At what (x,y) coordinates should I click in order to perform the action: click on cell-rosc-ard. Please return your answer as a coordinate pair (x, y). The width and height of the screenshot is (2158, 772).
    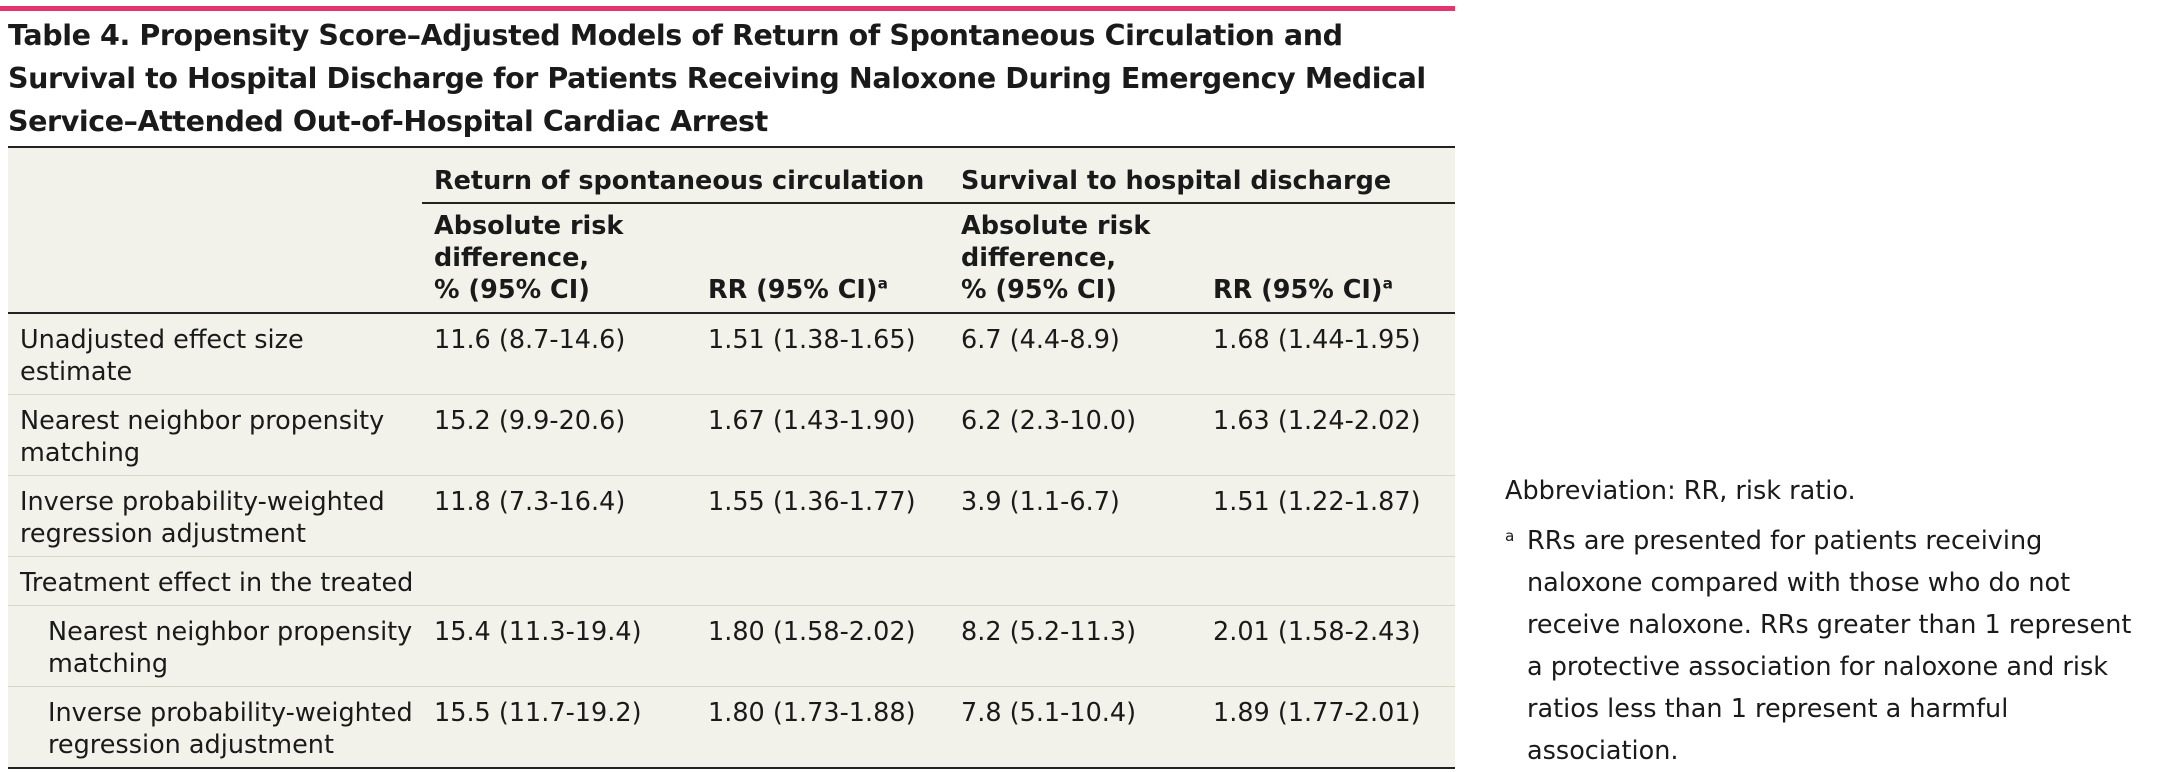
    Looking at the image, I should click on (559, 581).